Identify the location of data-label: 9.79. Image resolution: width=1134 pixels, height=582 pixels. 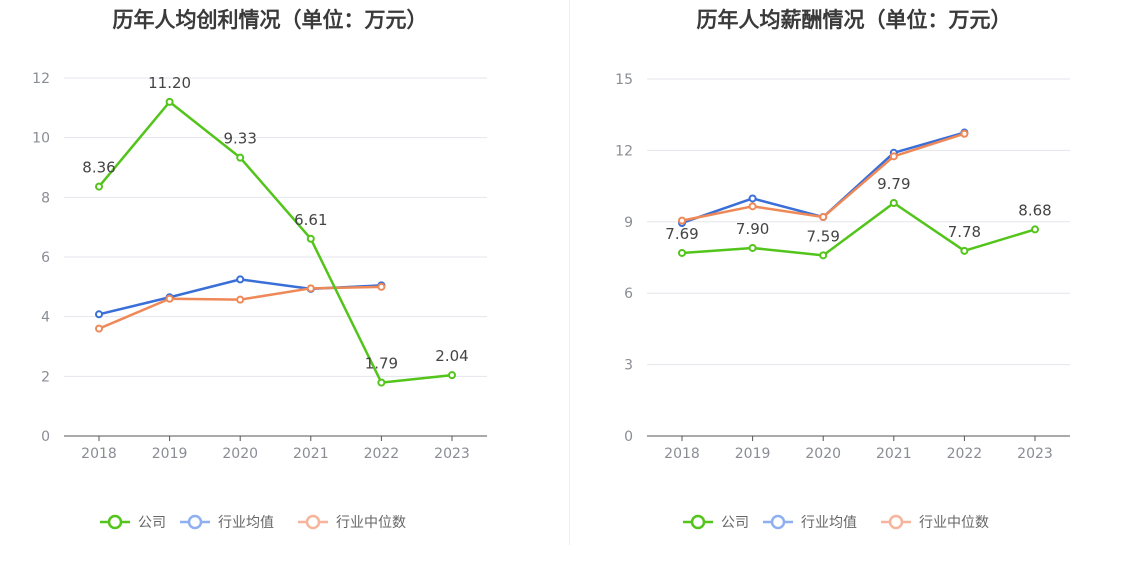
(893, 184).